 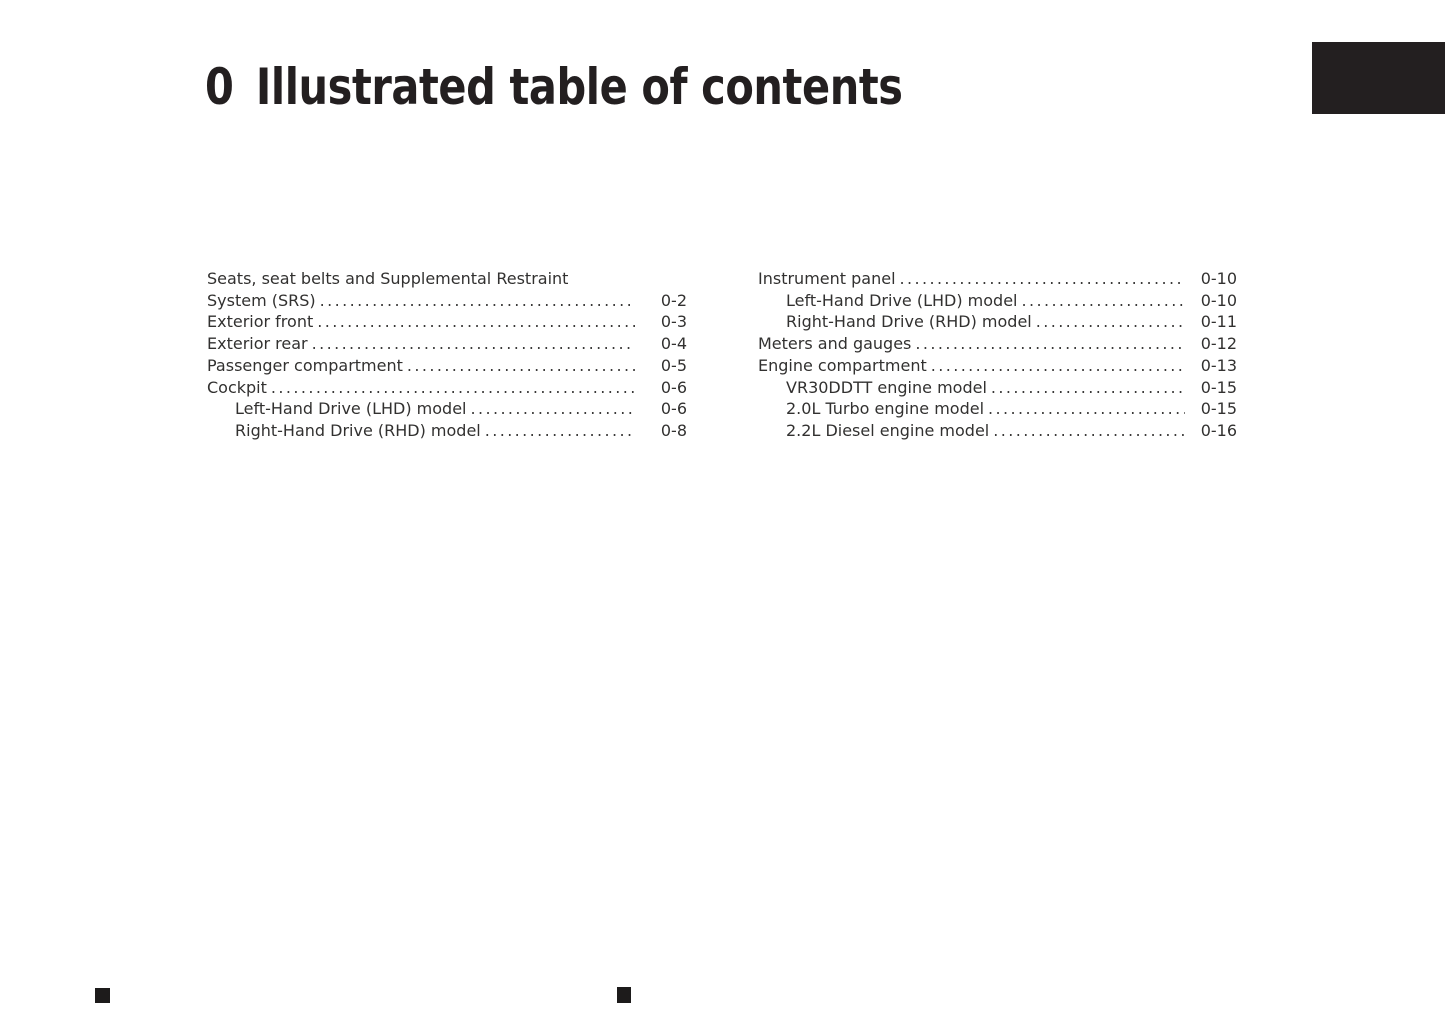 I want to click on chapter-title: Illustrated table of contents, so click(x=579, y=87).